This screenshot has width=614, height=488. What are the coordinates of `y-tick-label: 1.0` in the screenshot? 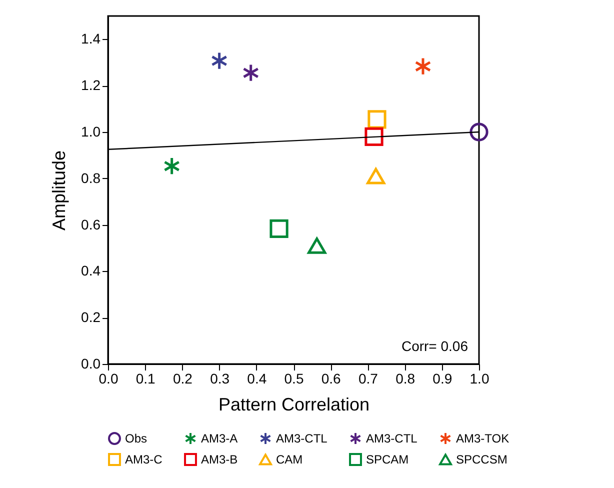 It's located at (91, 132).